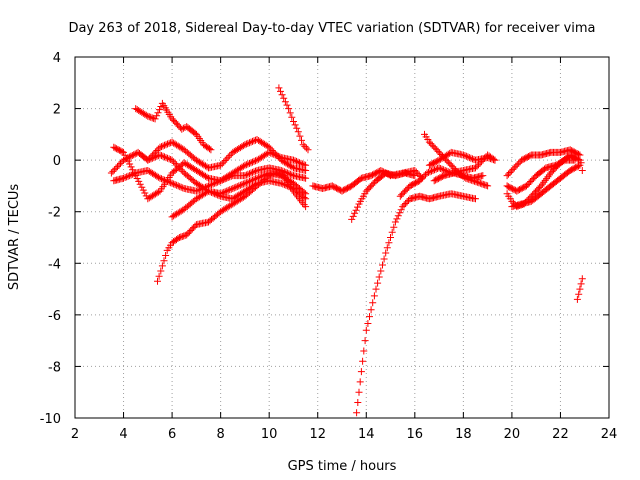  I want to click on x-tick-label: 8, so click(220, 434).